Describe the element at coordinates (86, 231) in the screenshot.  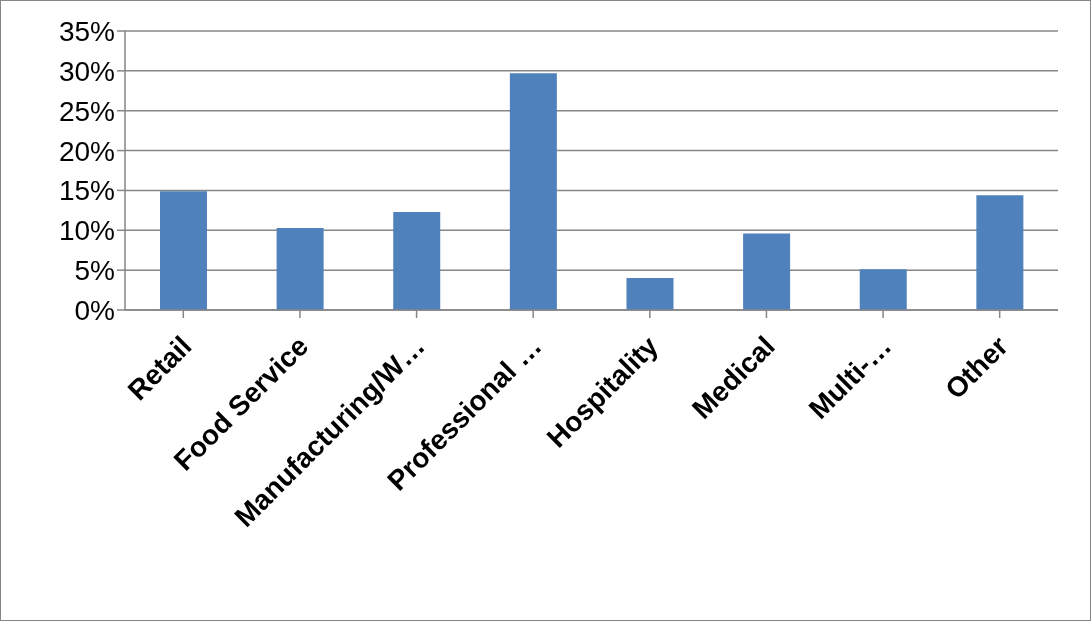
I see `y-tick-label: 10%` at that location.